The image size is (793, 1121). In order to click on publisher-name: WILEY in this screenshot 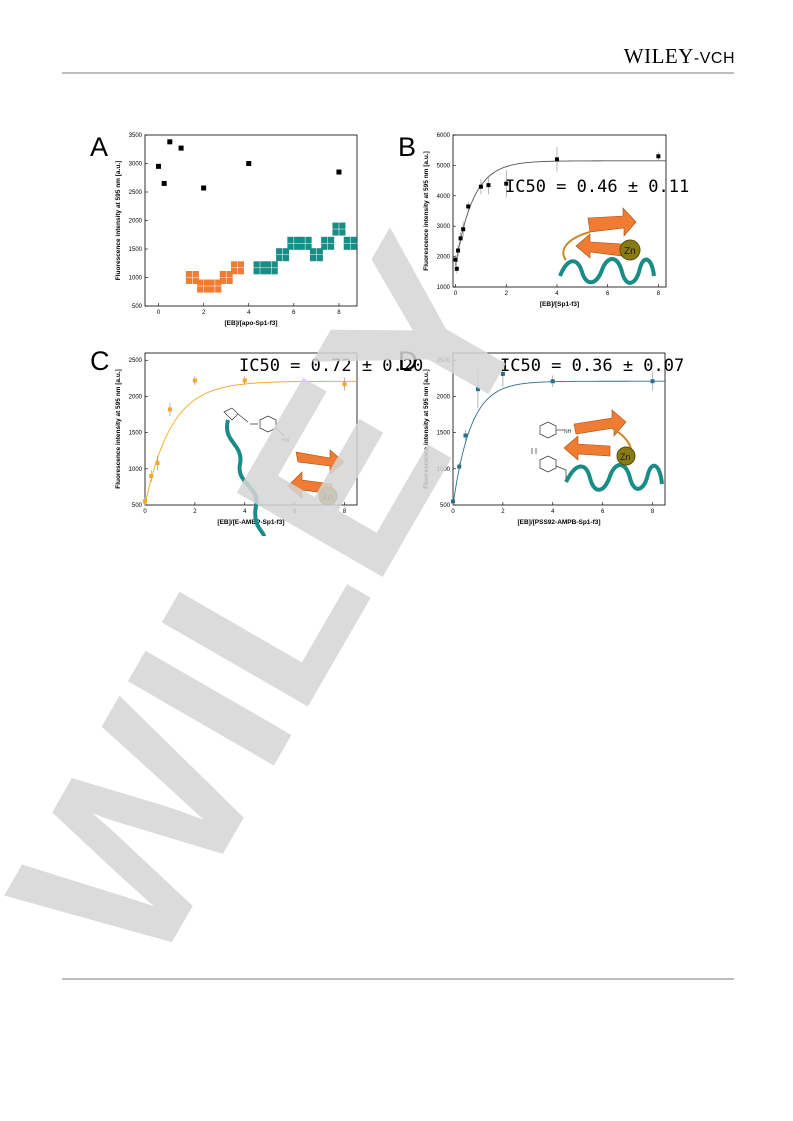, I will do `click(658, 56)`.